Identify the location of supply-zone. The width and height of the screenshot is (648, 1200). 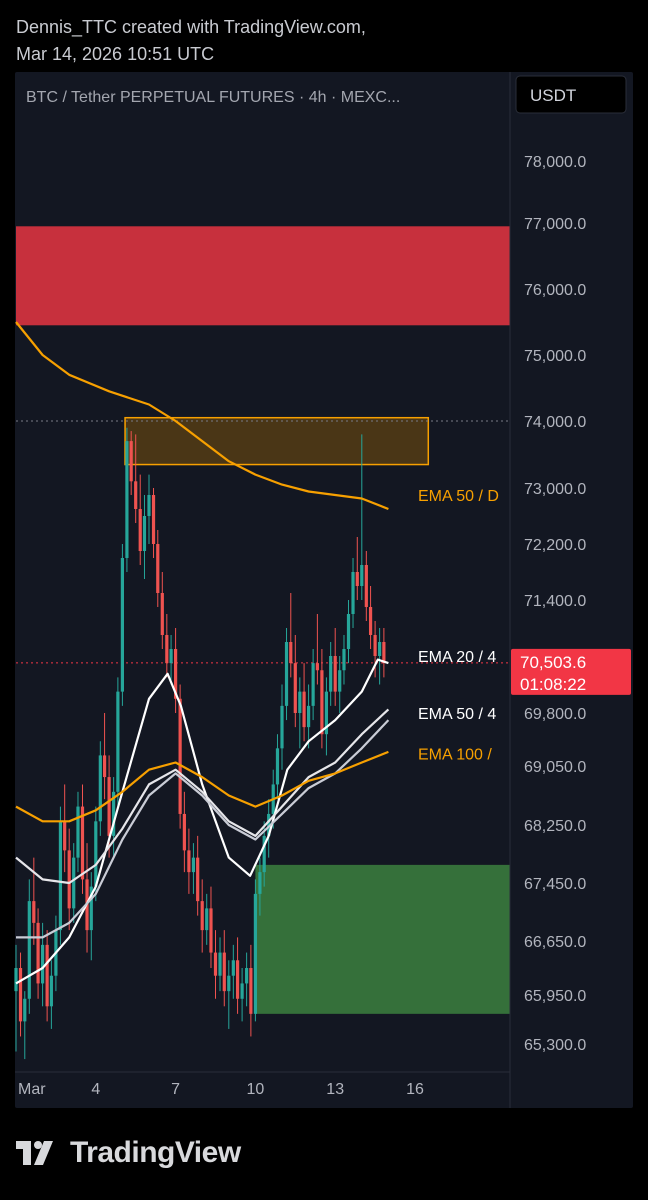
(263, 276).